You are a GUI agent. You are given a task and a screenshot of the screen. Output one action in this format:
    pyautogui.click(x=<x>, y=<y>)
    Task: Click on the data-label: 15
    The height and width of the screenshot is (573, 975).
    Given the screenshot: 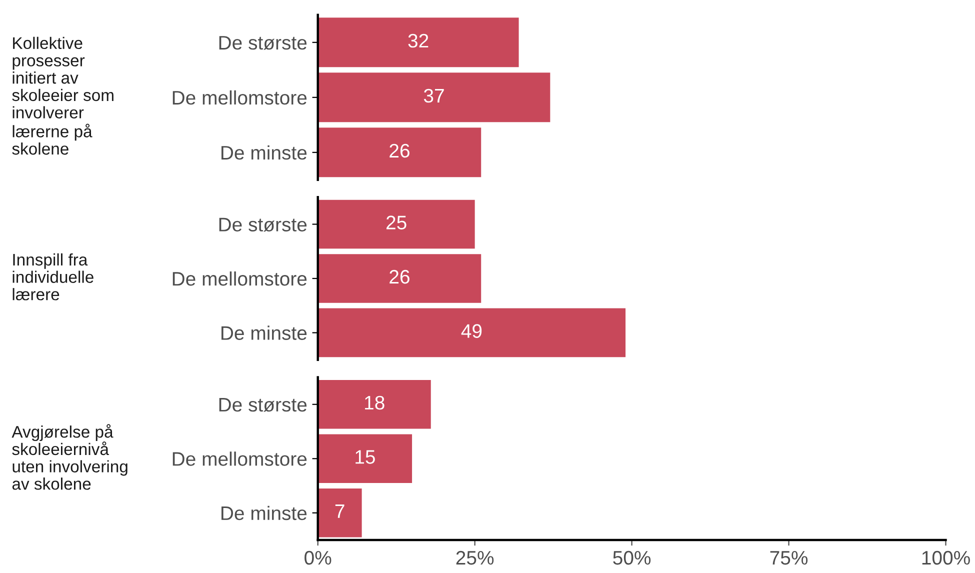 What is the action you would take?
    pyautogui.click(x=365, y=457)
    